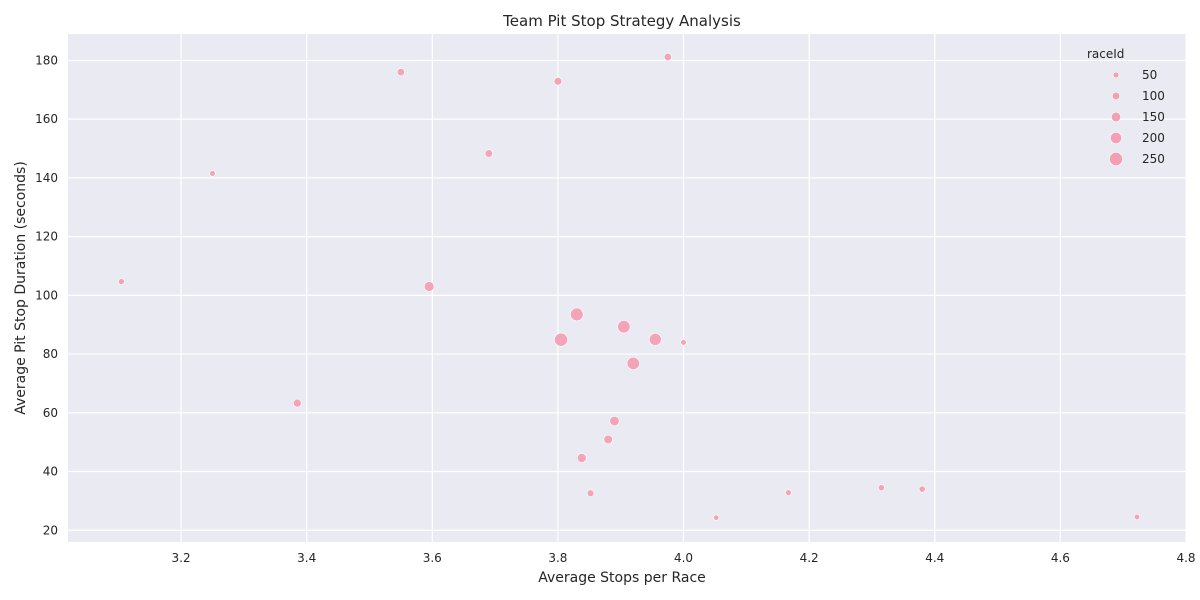 This screenshot has width=1200, height=600. I want to click on x-tick-label: 3.4, so click(306, 558).